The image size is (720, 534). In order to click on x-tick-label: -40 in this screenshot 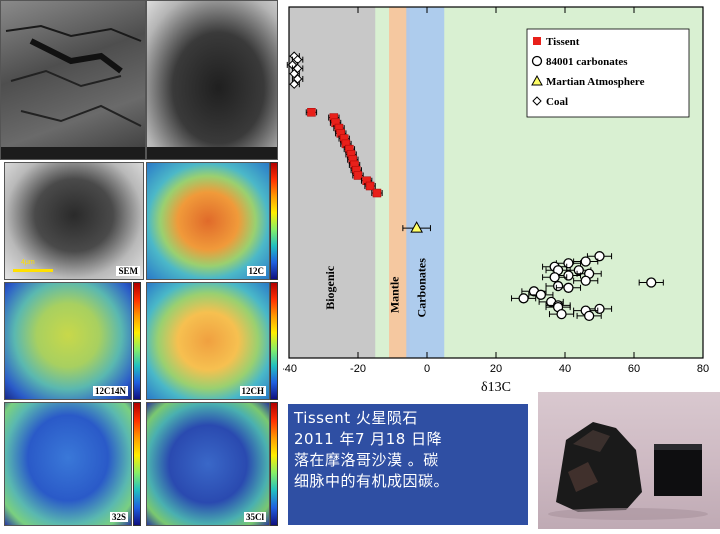, I will do `click(290, 369)`.